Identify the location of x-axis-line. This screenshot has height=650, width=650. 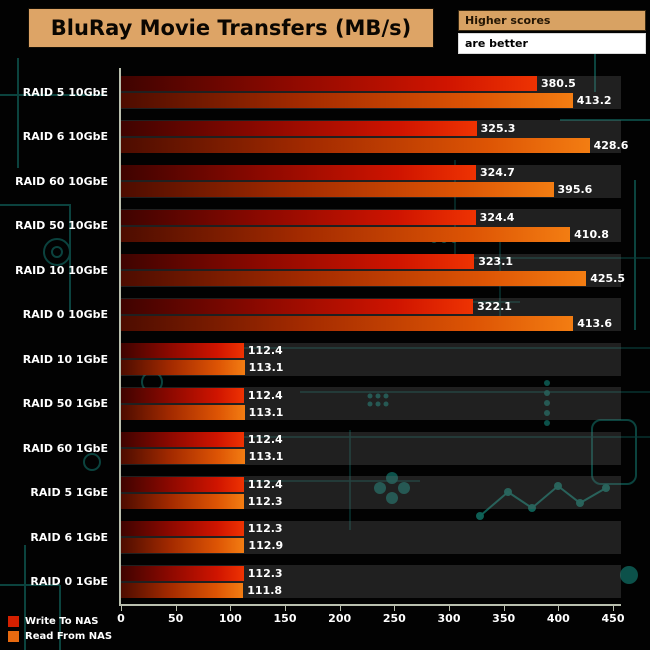
(370, 605).